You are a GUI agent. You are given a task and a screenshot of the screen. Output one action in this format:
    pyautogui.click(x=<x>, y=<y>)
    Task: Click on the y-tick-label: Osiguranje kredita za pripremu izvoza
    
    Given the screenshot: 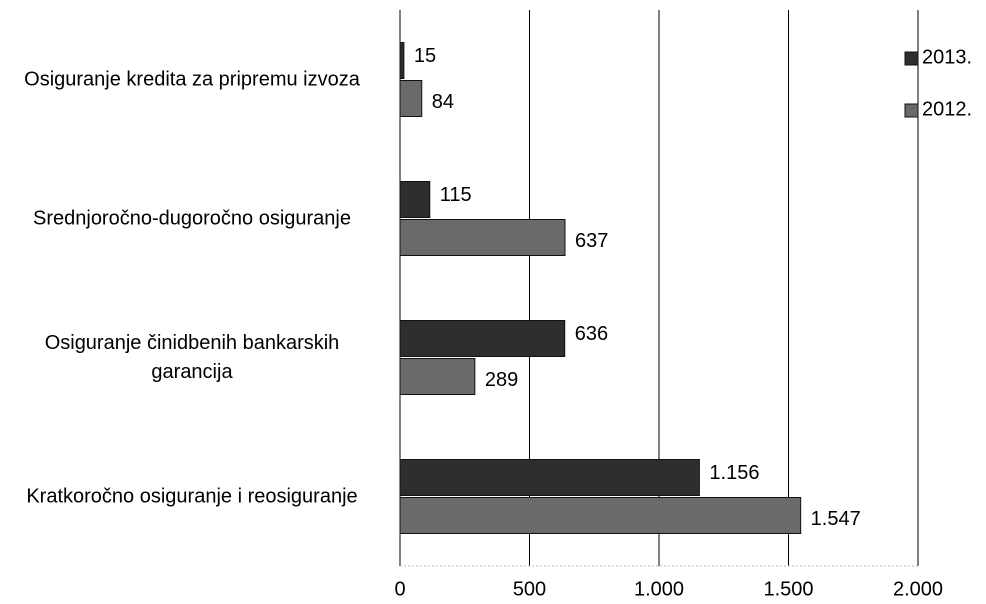 What is the action you would take?
    pyautogui.click(x=192, y=79)
    